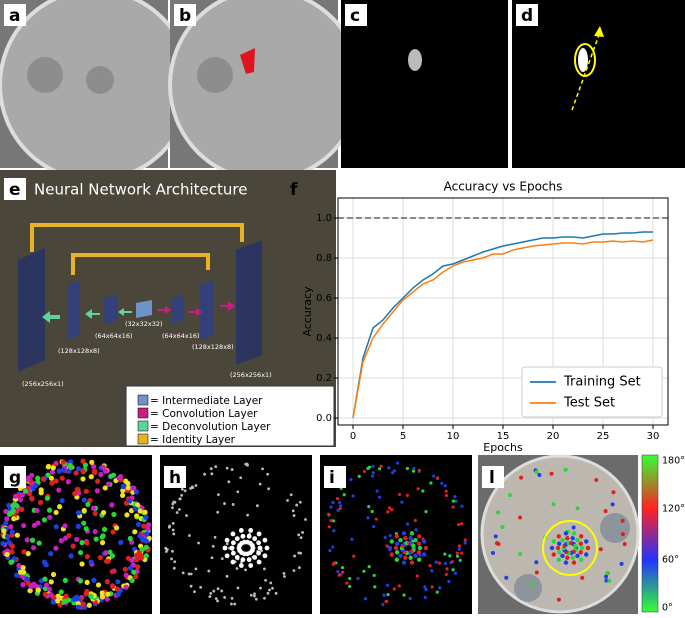 The image size is (685, 618). Describe the element at coordinates (251, 375) in the screenshot. I see `dim-label: (256x256x1)` at that location.